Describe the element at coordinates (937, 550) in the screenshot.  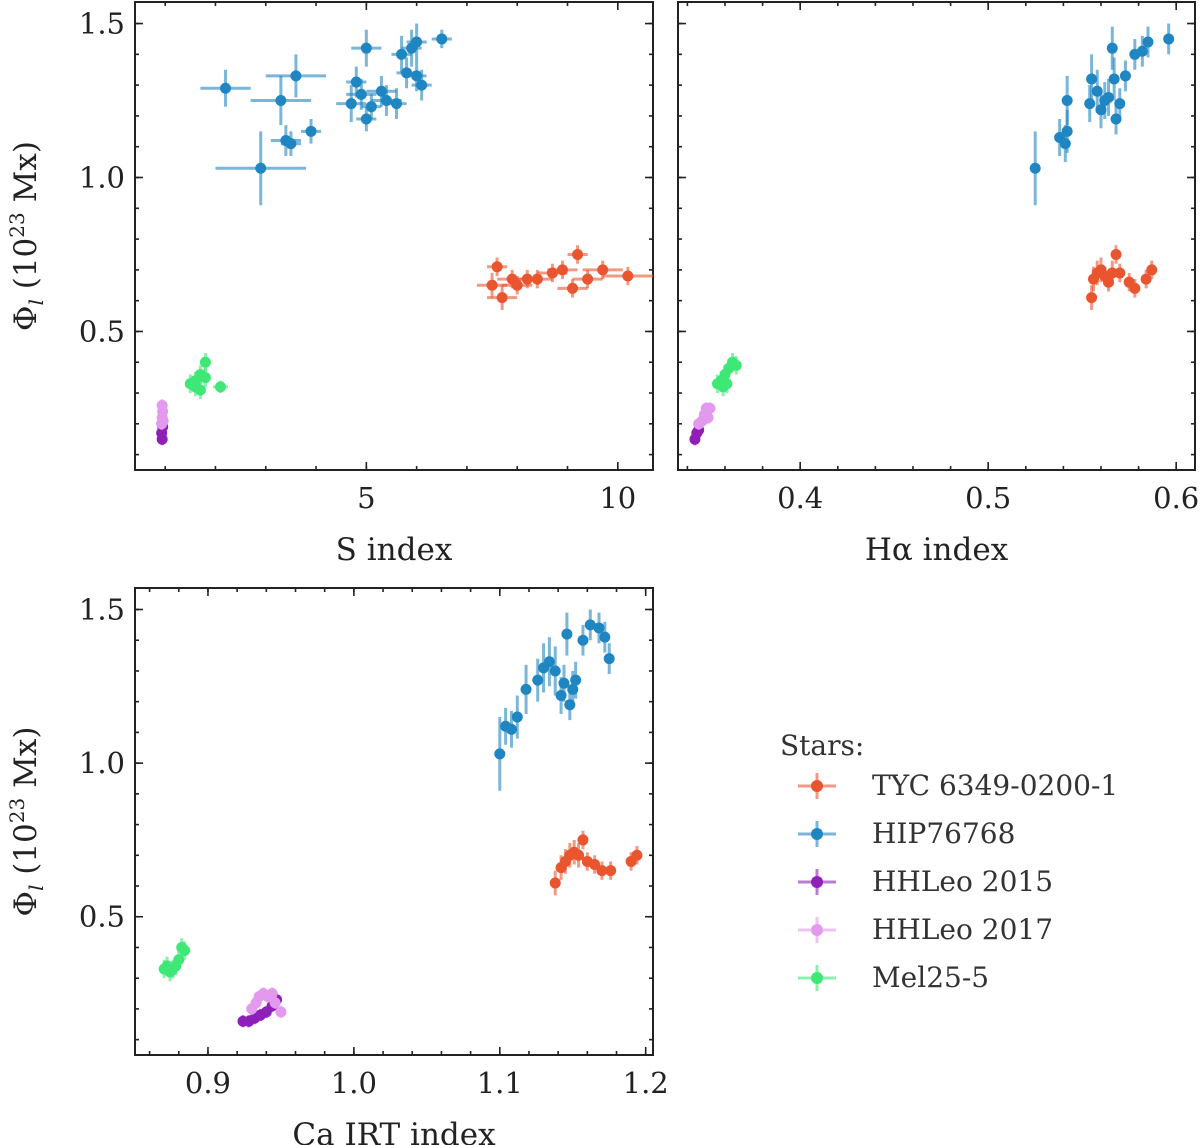
I see `x-axis-label: Hα index` at that location.